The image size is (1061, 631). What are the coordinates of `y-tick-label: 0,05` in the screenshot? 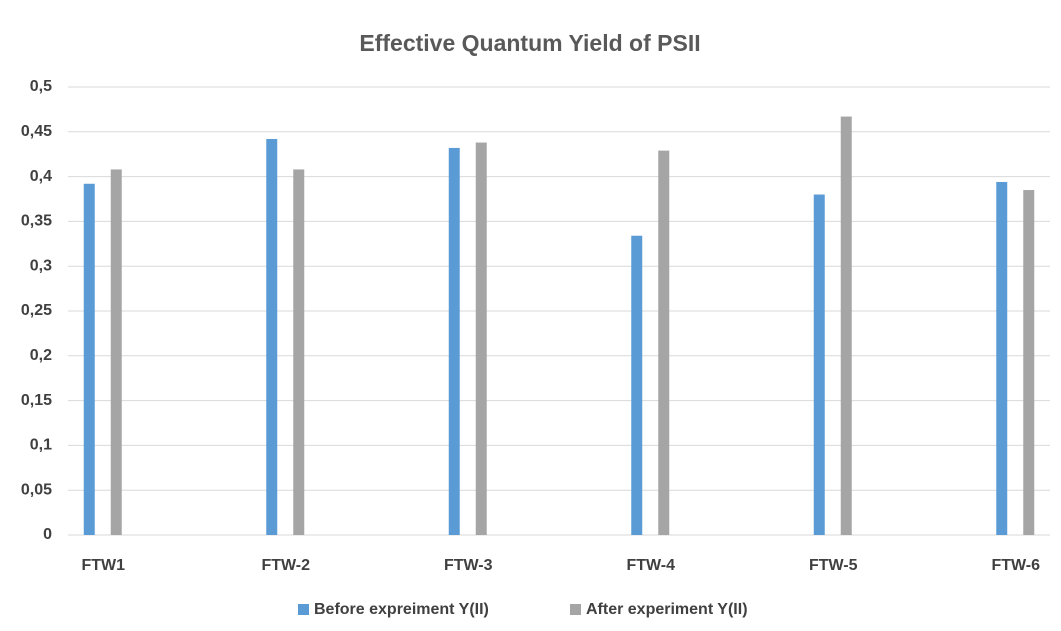 It's located at (36, 489).